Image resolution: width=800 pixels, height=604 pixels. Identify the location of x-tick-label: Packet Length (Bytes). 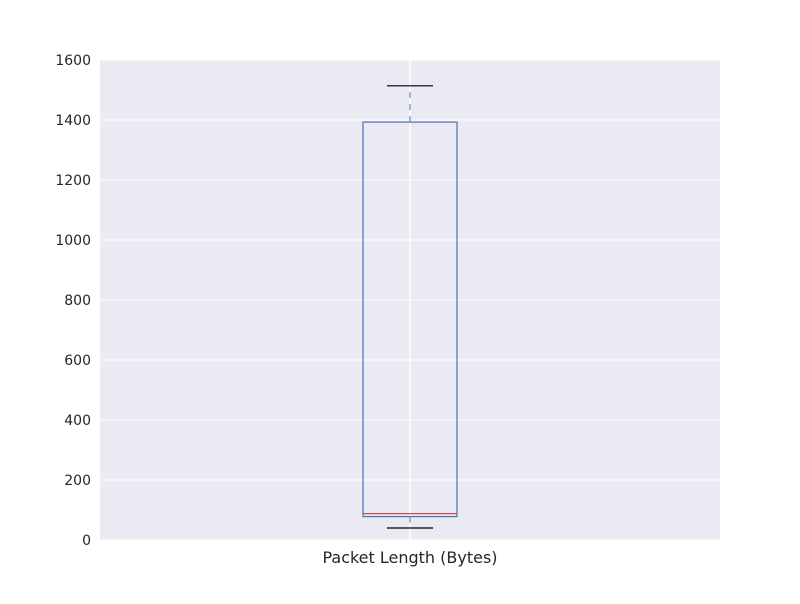
(409, 557).